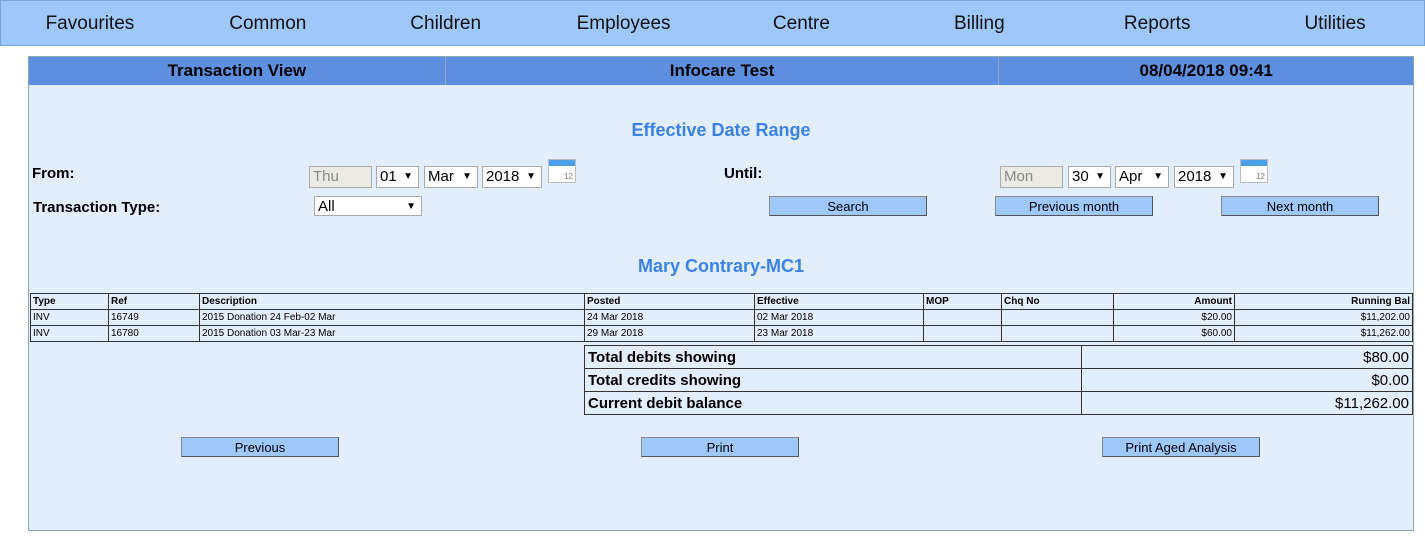 The image size is (1425, 546). Describe the element at coordinates (441, 176) in the screenshot. I see `from-month-value: Mar` at that location.